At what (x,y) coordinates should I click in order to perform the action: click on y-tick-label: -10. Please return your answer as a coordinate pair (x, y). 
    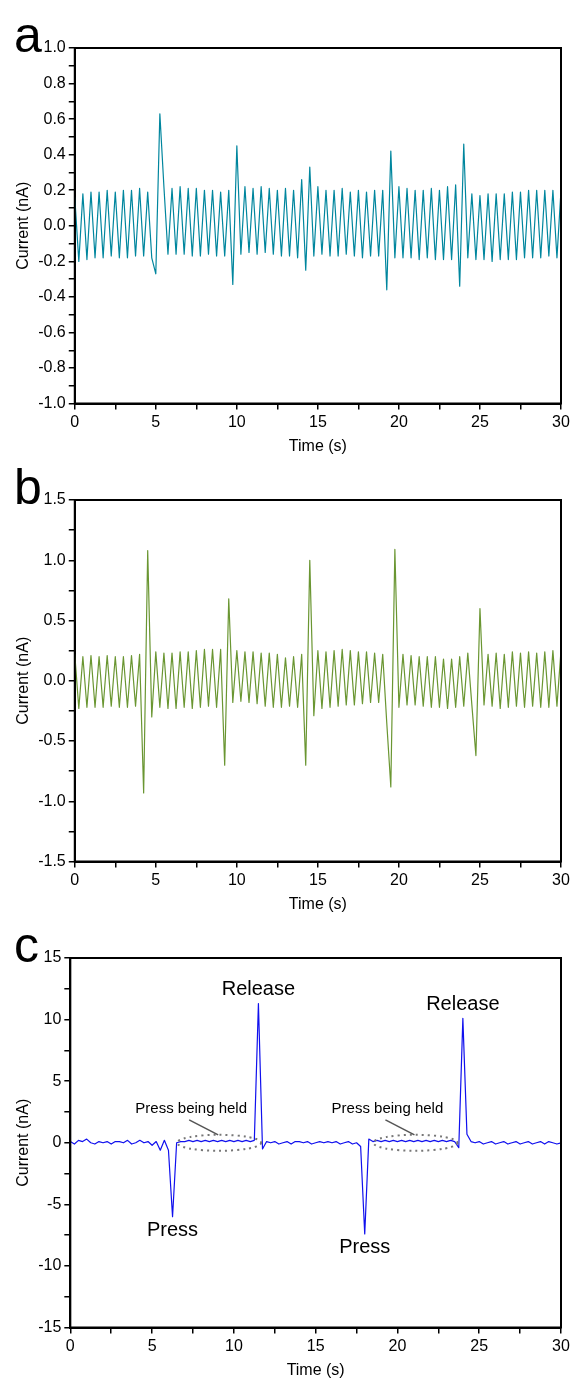
    Looking at the image, I should click on (50, 1265).